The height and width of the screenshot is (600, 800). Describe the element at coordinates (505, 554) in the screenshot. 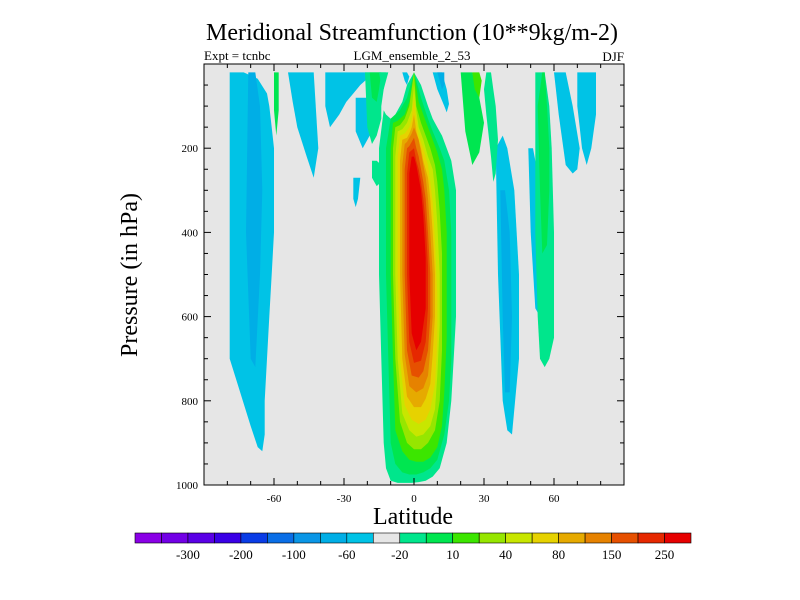

I see `colorbar-label: 40` at that location.